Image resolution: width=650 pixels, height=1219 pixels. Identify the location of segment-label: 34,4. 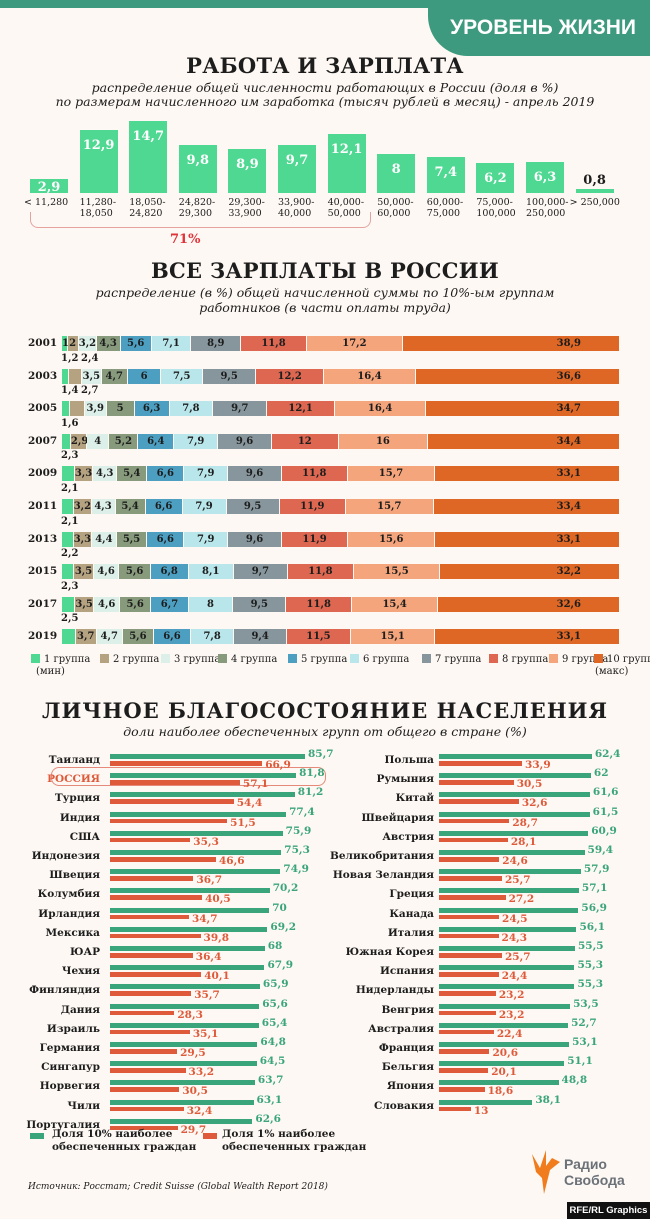
(568, 441).